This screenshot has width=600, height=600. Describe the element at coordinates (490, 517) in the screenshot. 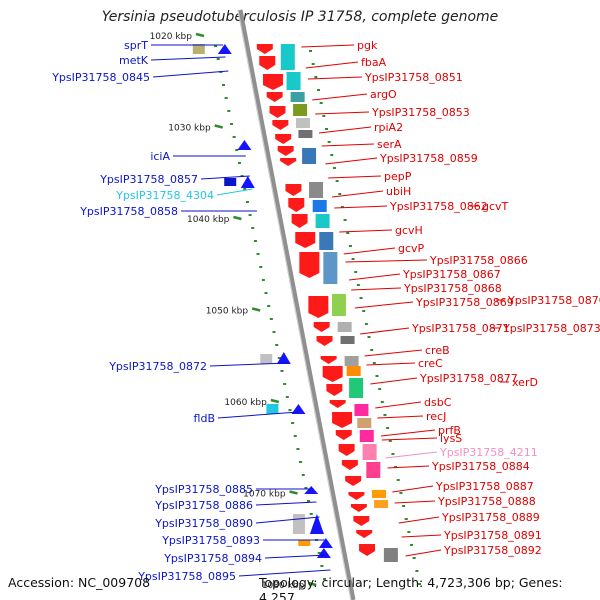

I see `right-gene-label-ypsip31758-0889: YpsIP31758_0889` at that location.